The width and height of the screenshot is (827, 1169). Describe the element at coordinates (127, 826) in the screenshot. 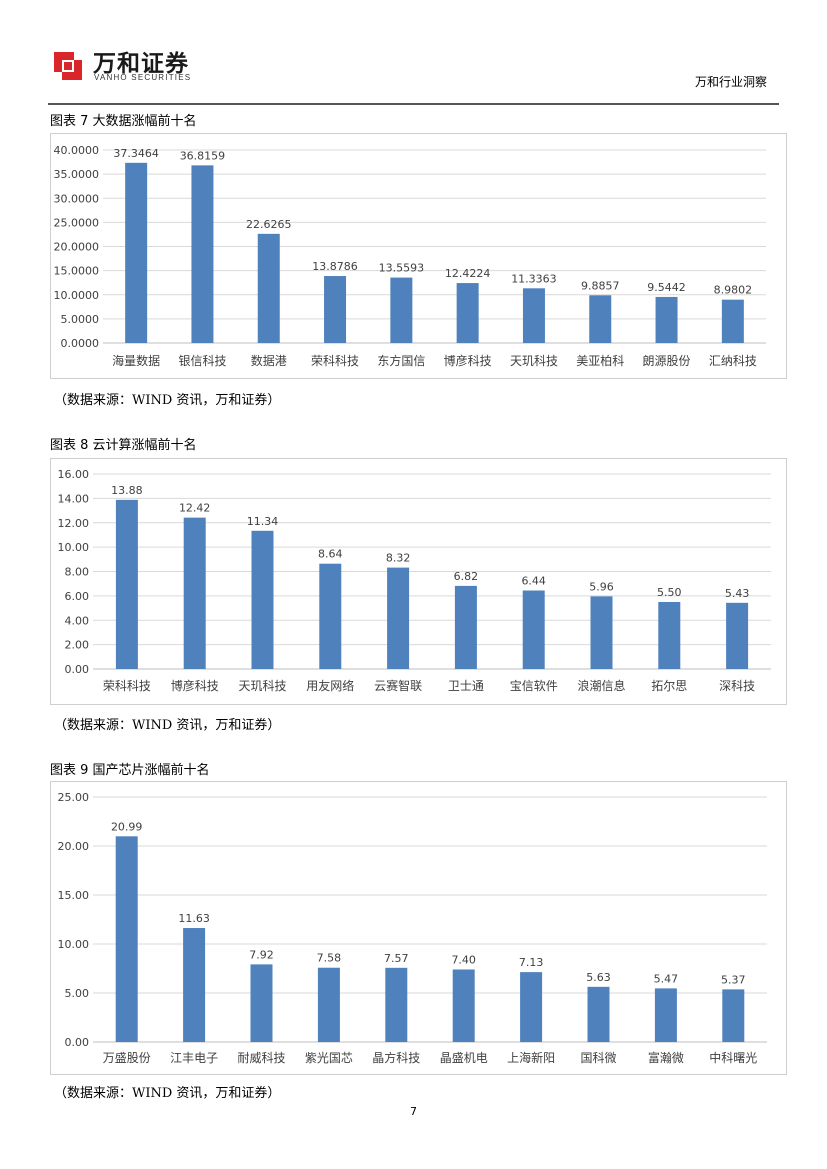

I see `data-label: 20.99` at that location.